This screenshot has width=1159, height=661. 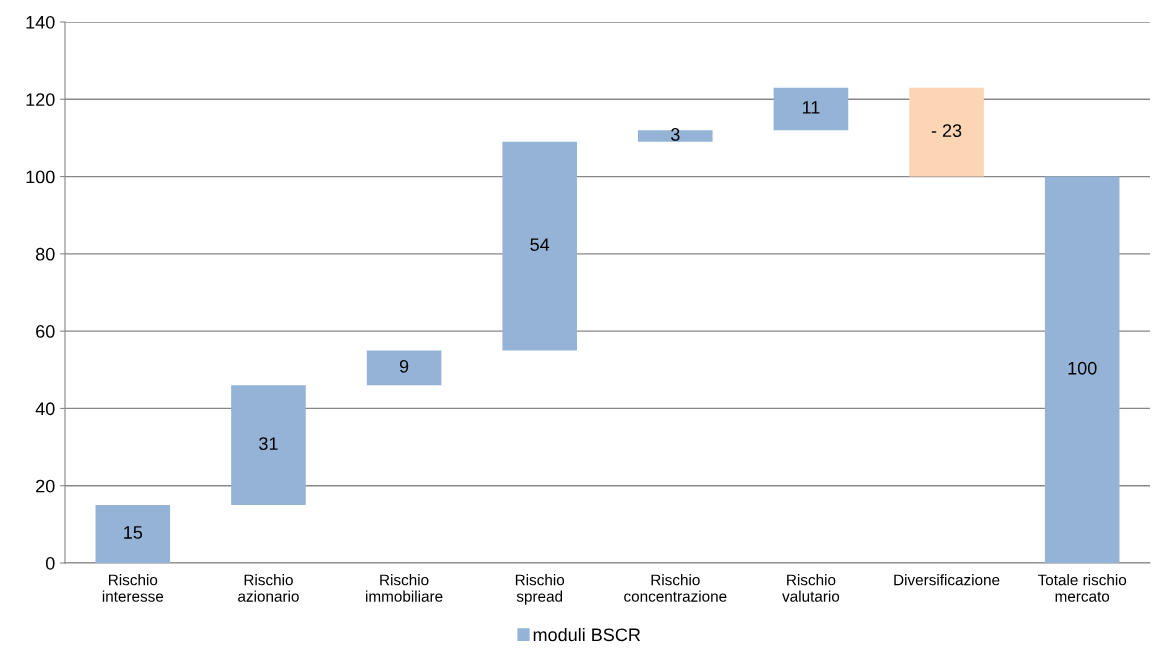 What do you see at coordinates (540, 589) in the screenshot?
I see `x-tick-label: Rischio spread` at bounding box center [540, 589].